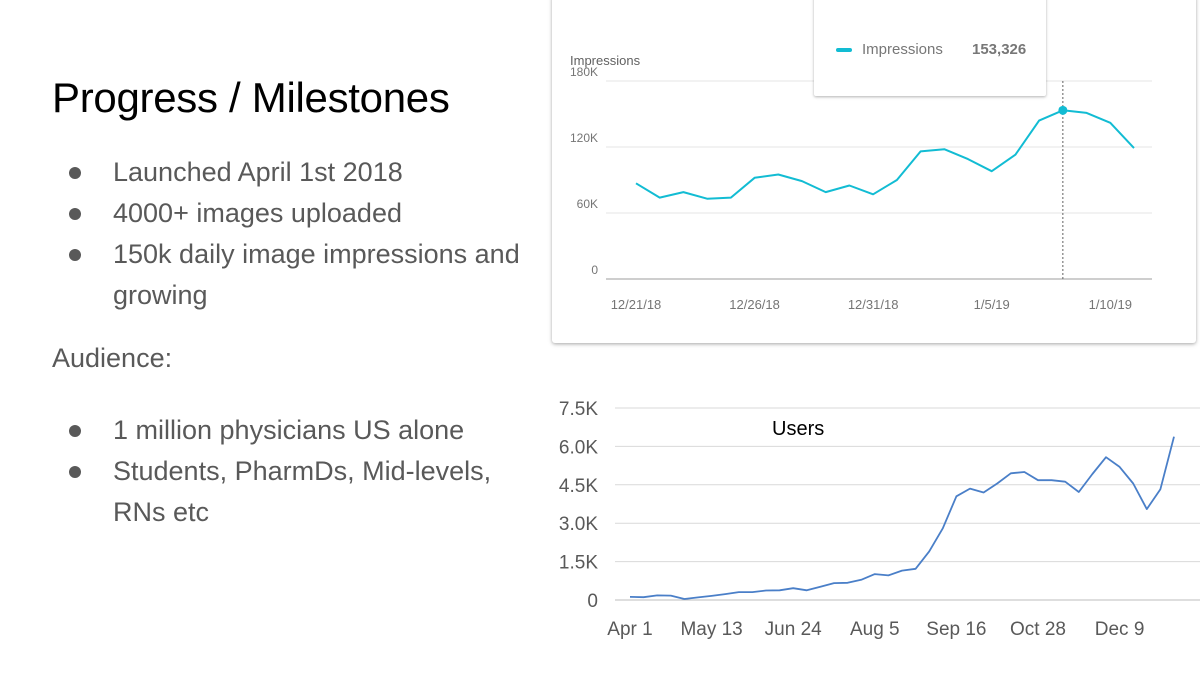 This screenshot has width=1200, height=675. What do you see at coordinates (844, 50) in the screenshot?
I see `legend-swatch` at bounding box center [844, 50].